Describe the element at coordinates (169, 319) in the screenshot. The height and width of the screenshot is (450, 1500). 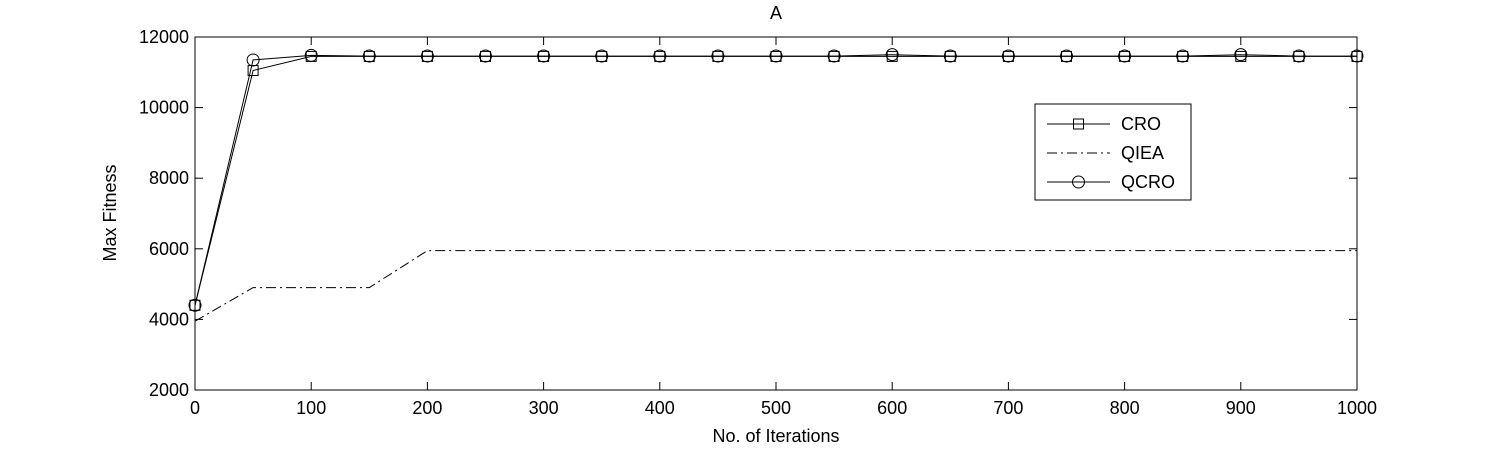
I see `y-tick-label: 4000` at that location.